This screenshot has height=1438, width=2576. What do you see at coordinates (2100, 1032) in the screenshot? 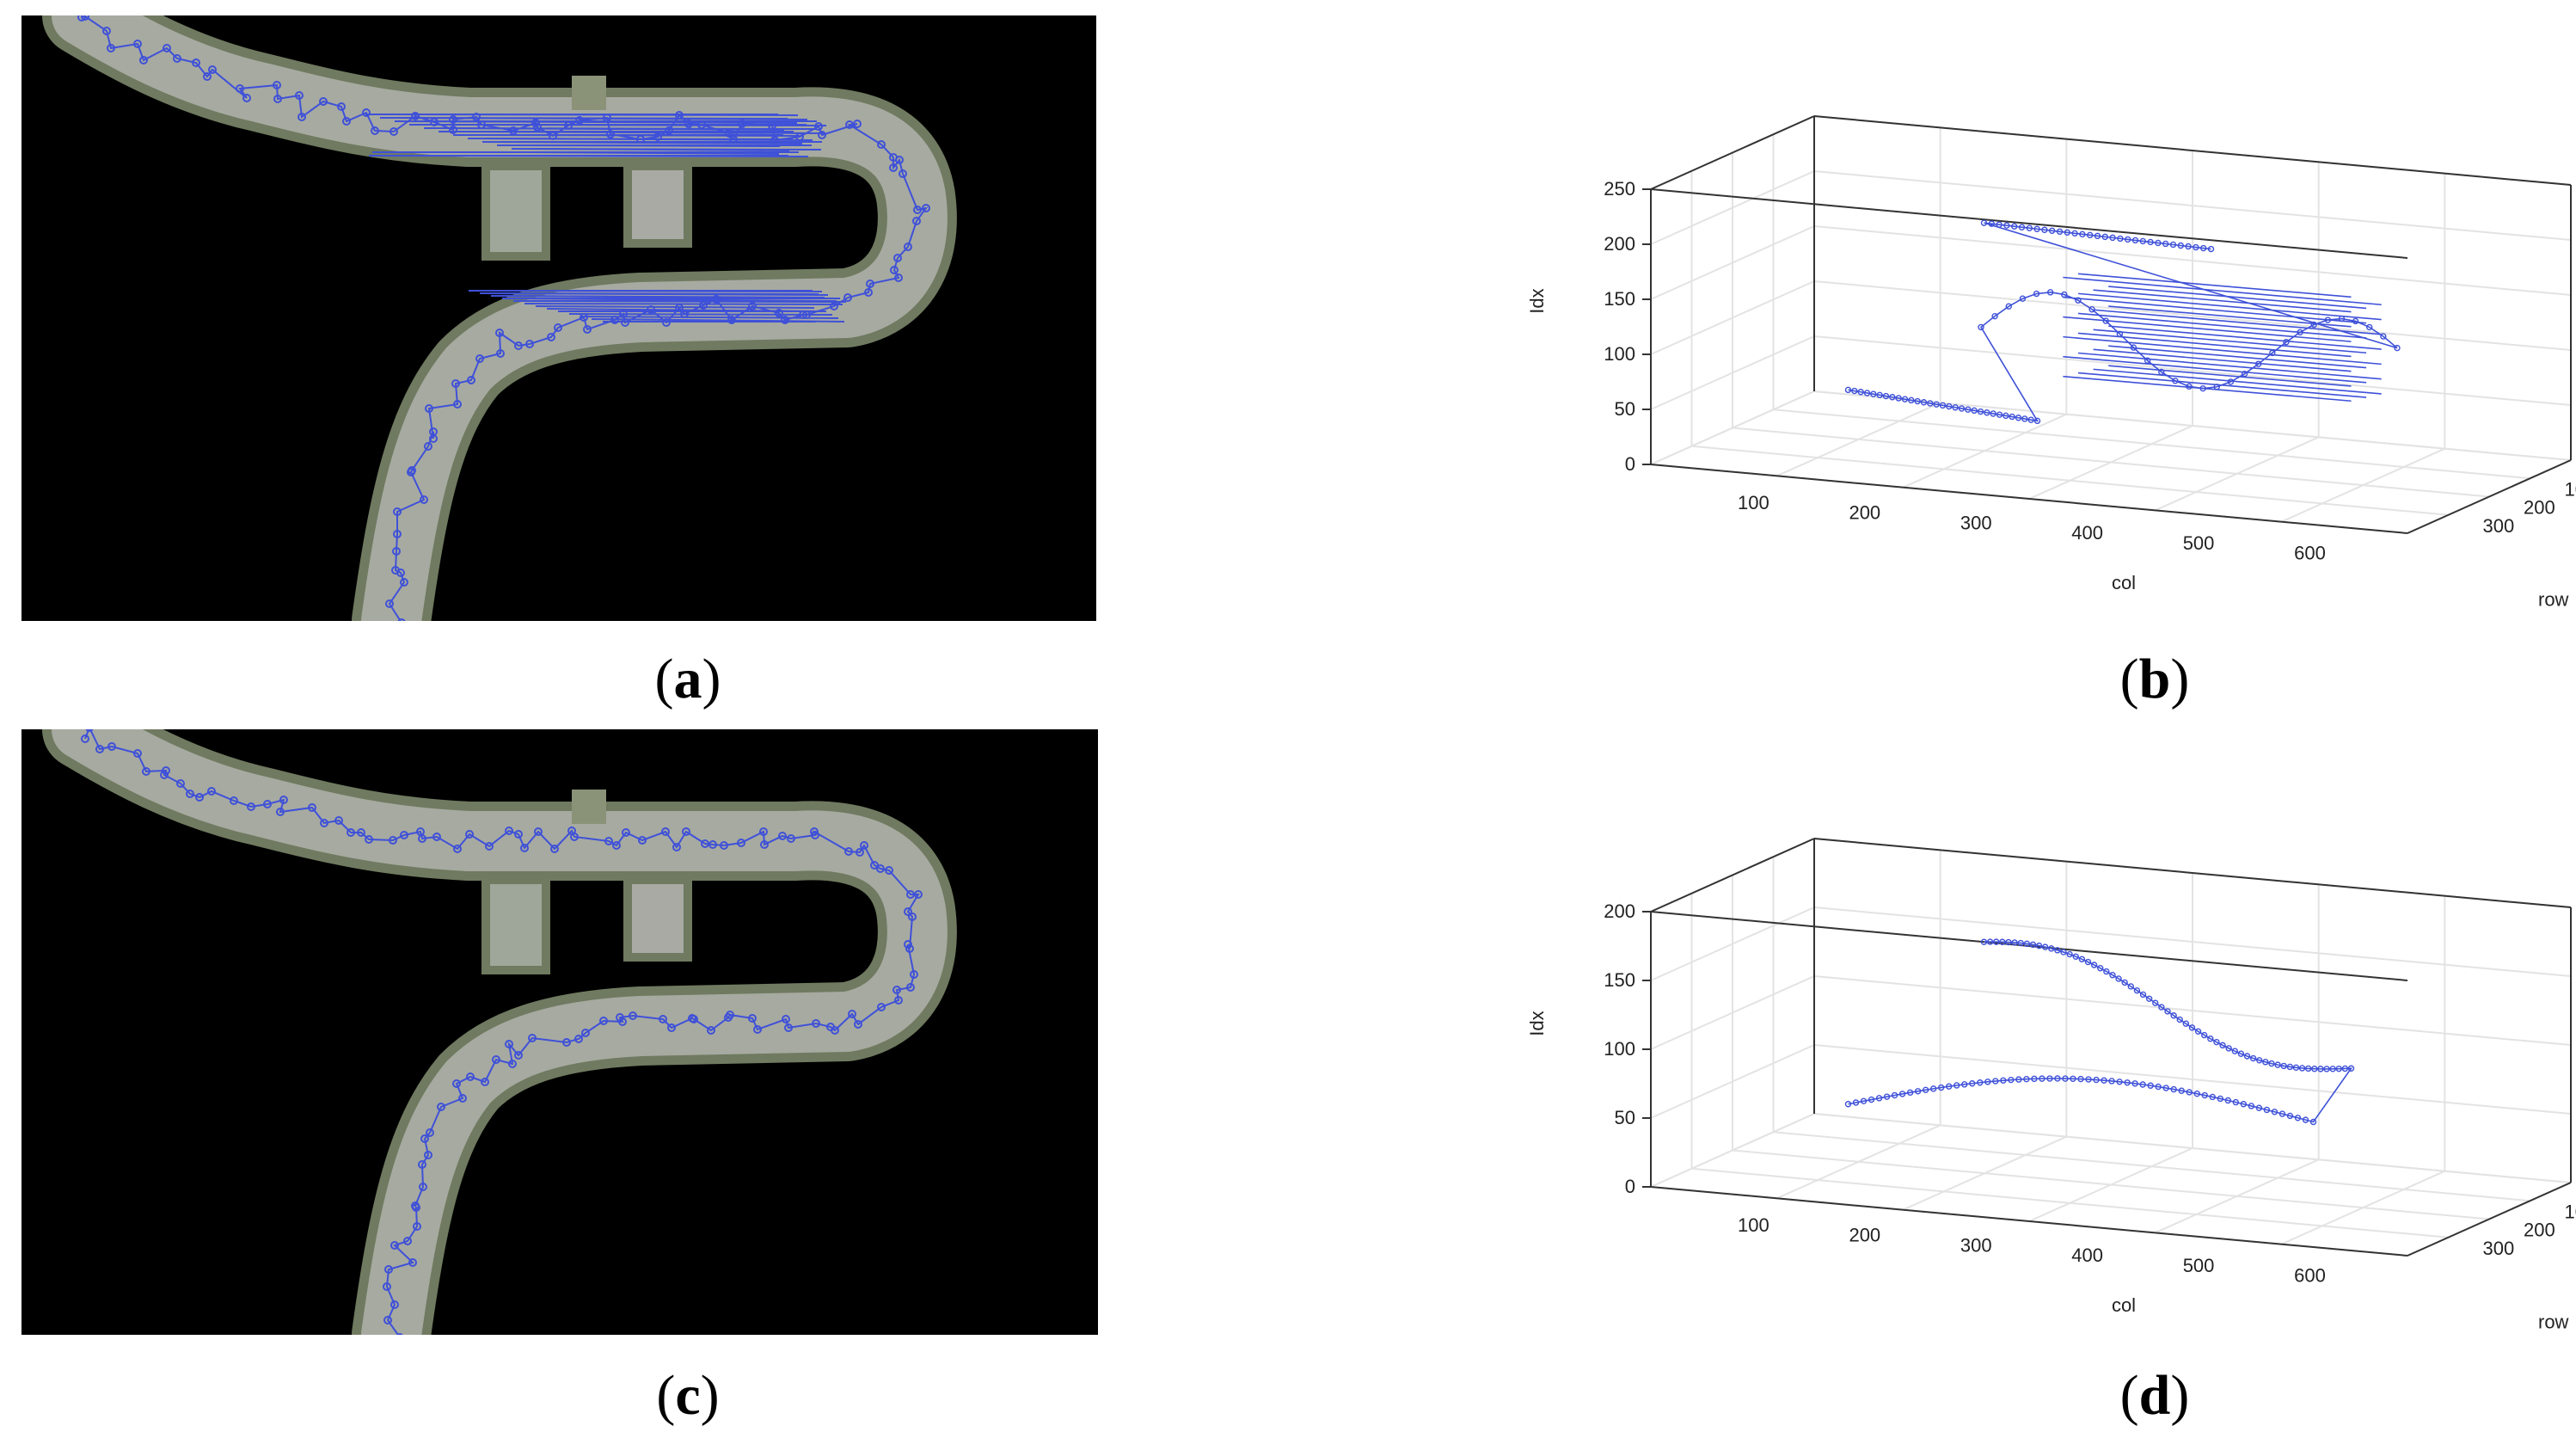
I see `panel-d-track-line` at bounding box center [2100, 1032].